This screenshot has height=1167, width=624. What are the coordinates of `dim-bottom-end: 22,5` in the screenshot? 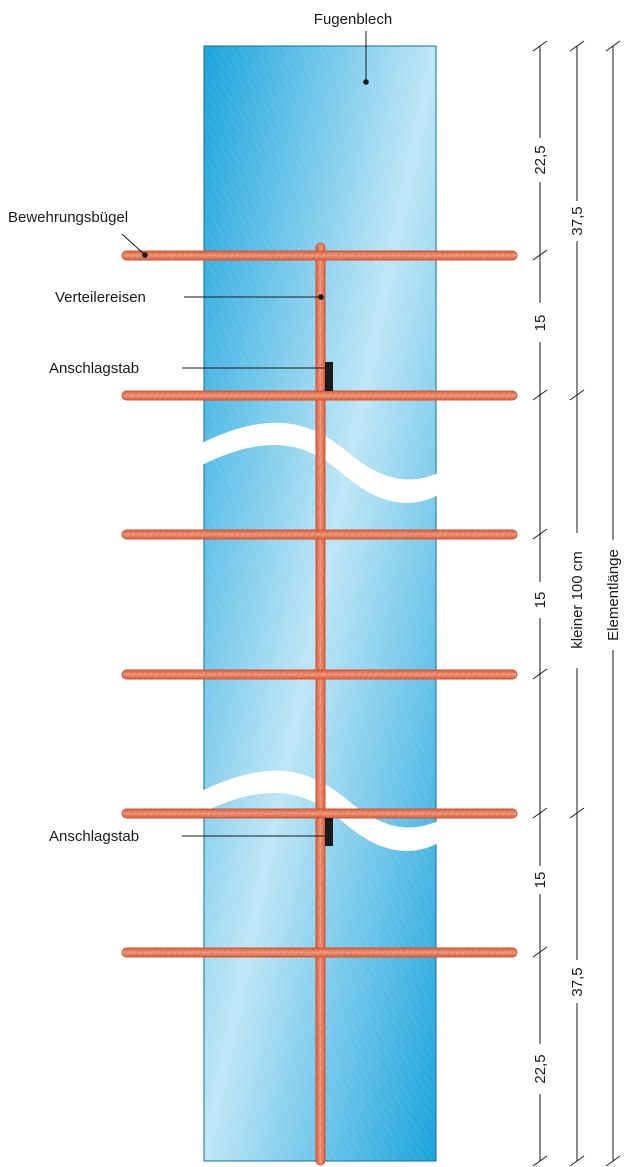 It's located at (540, 1068).